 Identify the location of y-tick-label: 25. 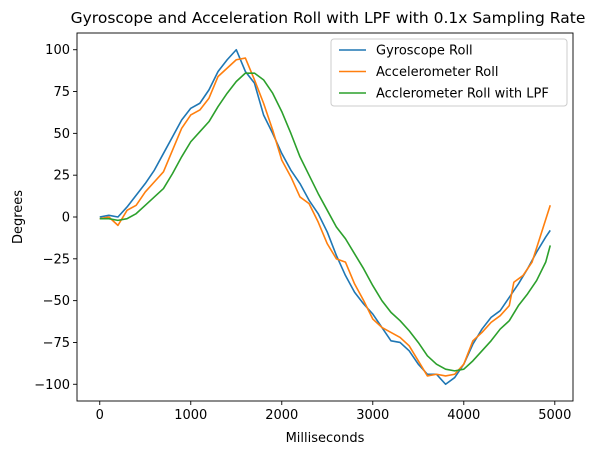
(61, 176).